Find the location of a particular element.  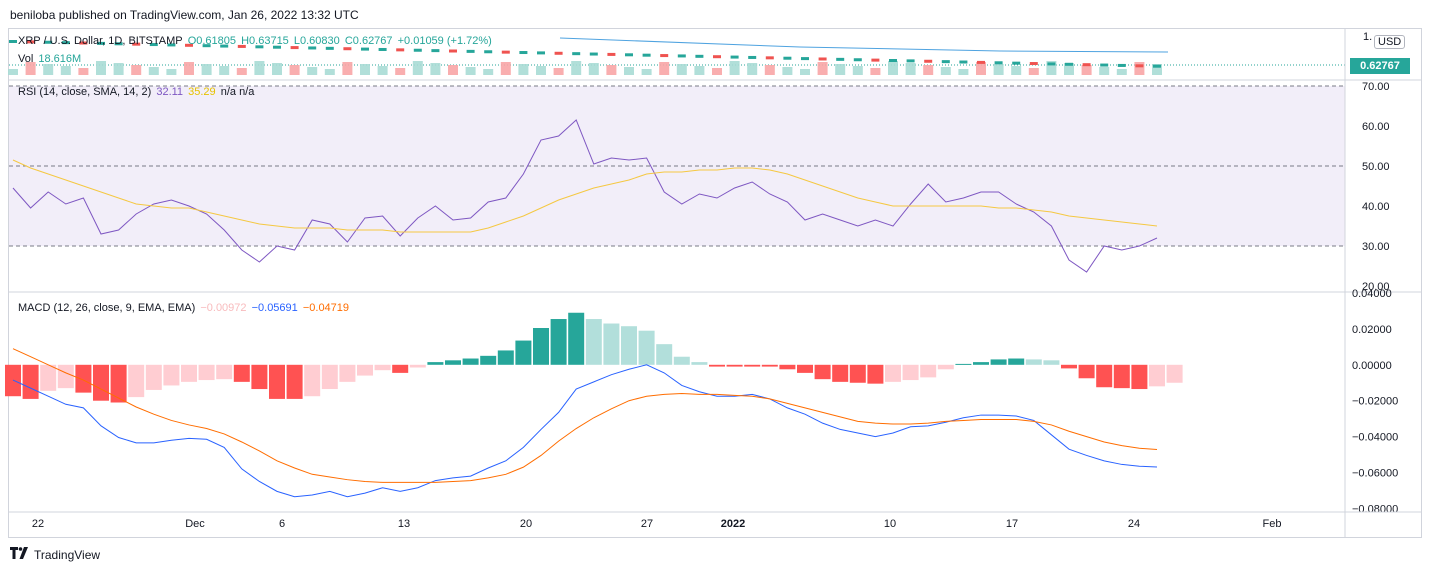

price-axis-top-label: 1. is located at coordinates (1368, 37).